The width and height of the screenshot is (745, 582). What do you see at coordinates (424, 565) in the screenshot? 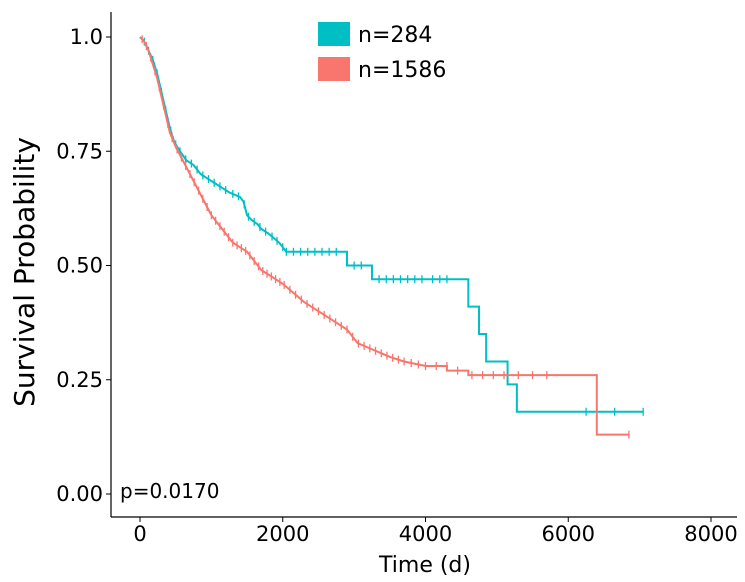
I see `x-axis-title: Time (d)` at bounding box center [424, 565].